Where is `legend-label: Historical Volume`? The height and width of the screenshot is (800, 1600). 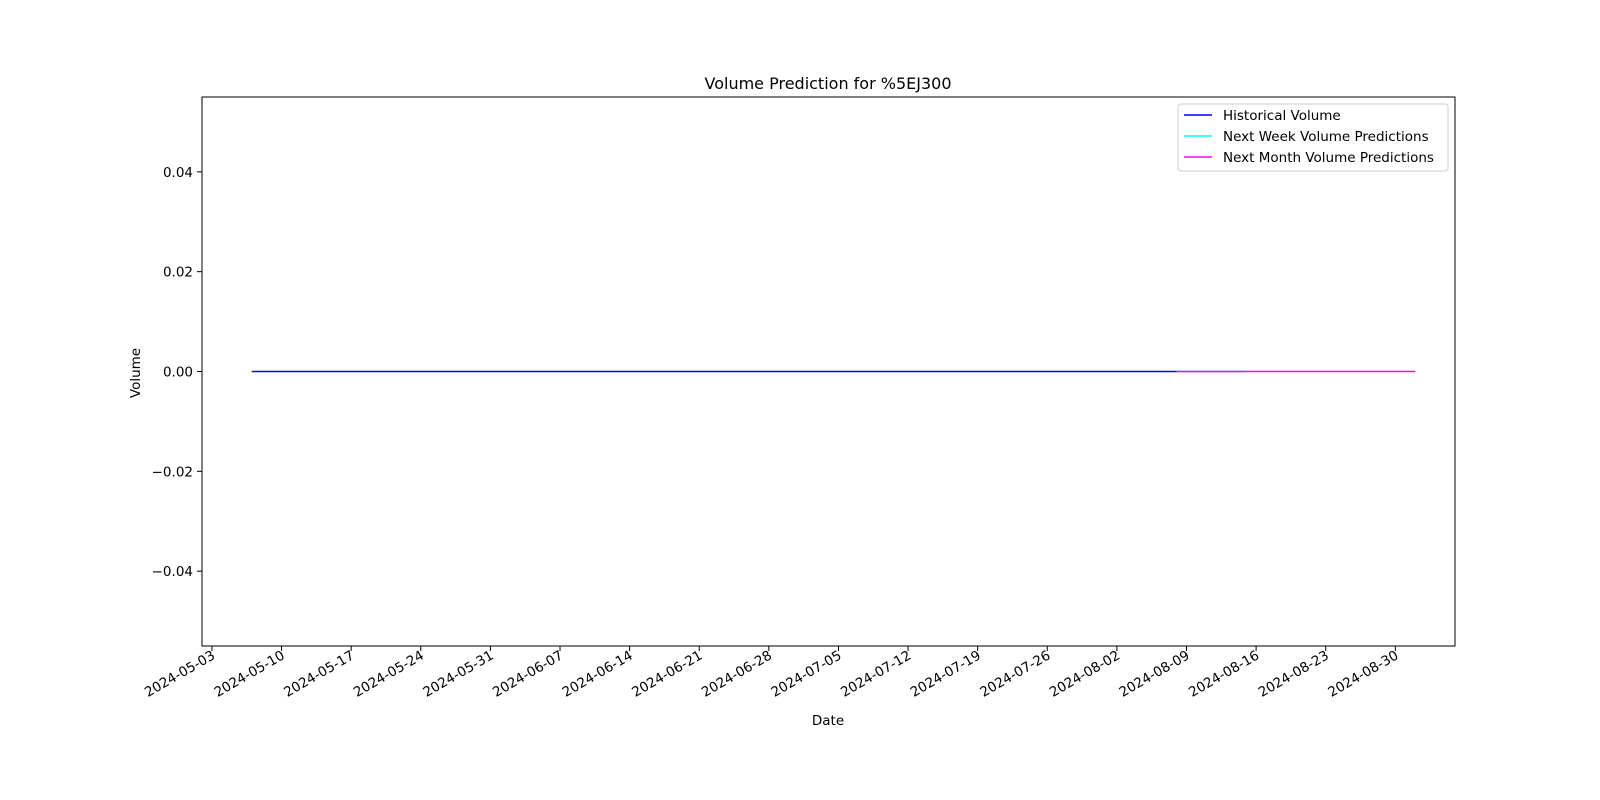 legend-label: Historical Volume is located at coordinates (1282, 116).